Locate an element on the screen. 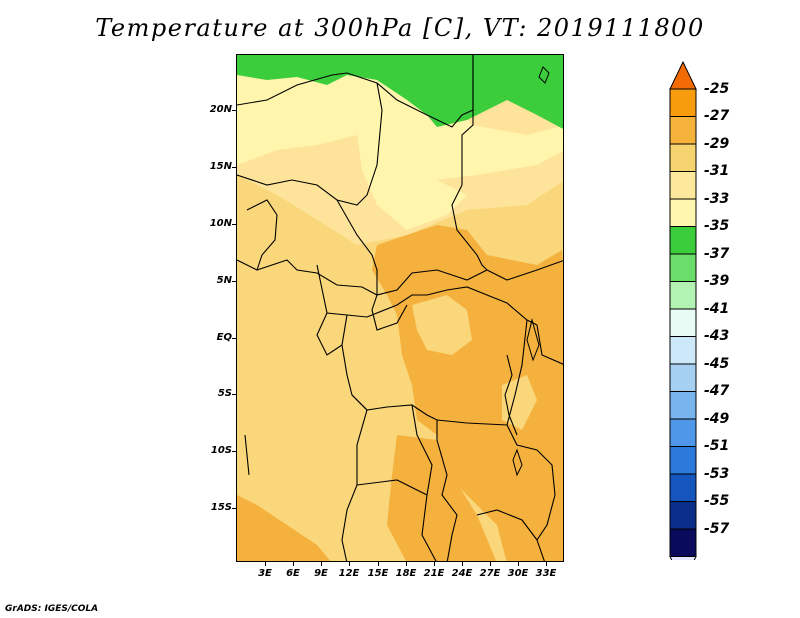 The width and height of the screenshot is (800, 618). shade-pale-yellow-north is located at coordinates (400, 125).